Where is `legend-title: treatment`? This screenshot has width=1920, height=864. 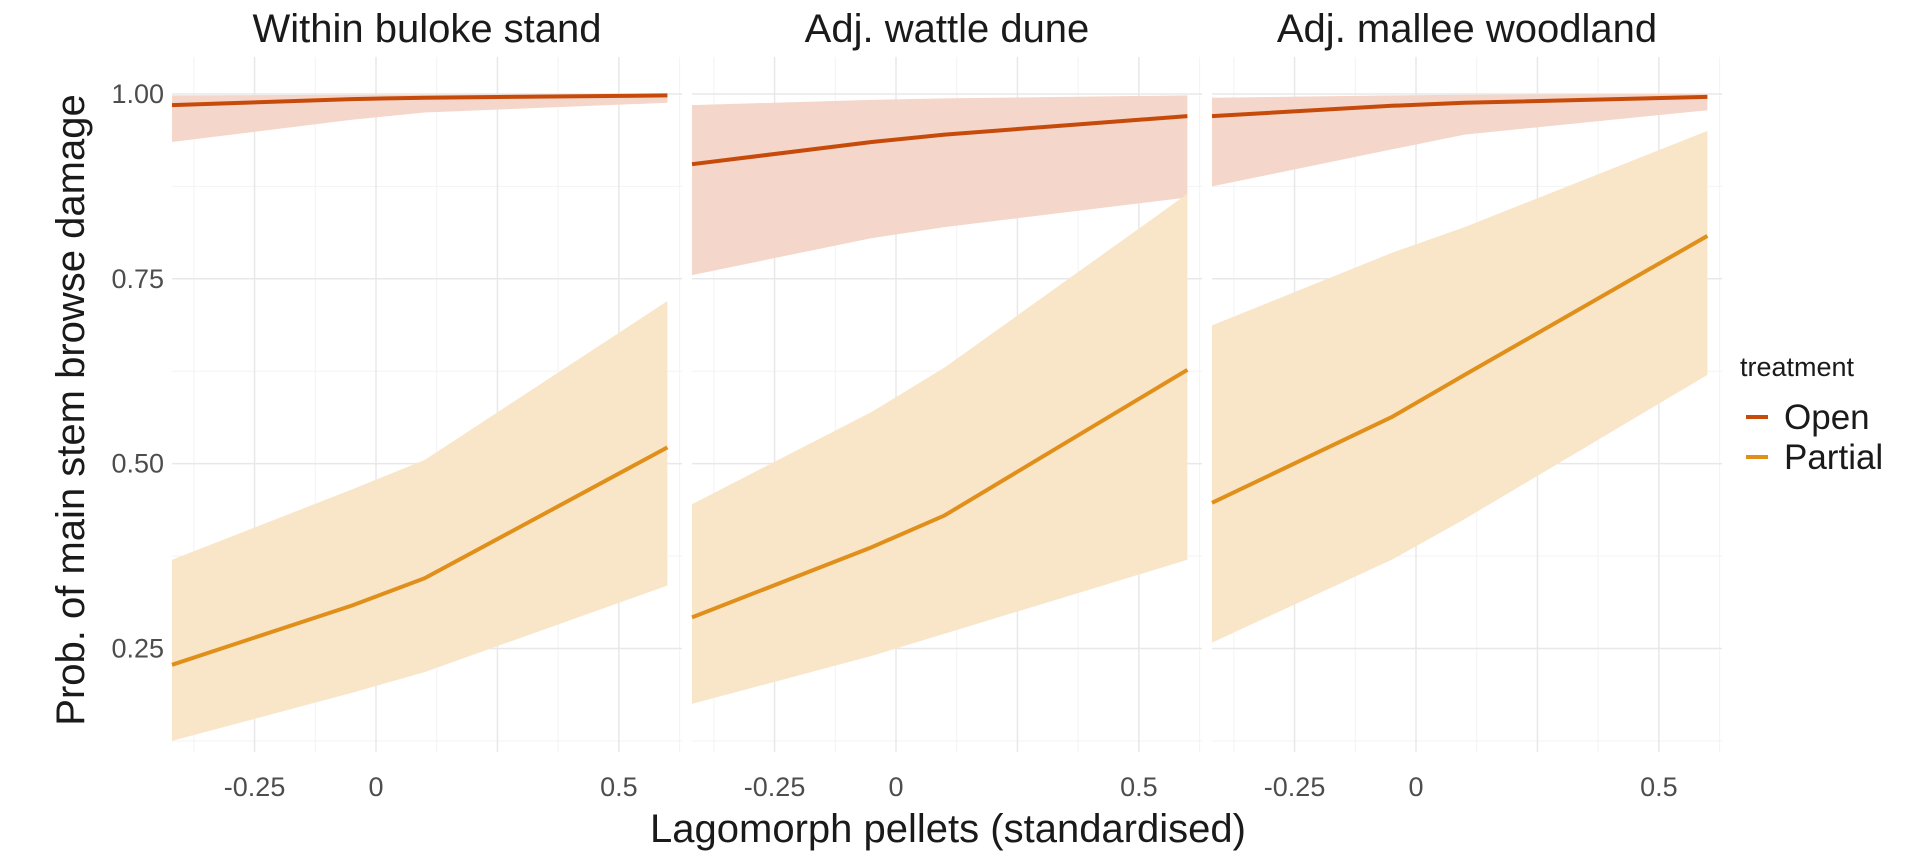
legend-title: treatment is located at coordinates (1797, 367).